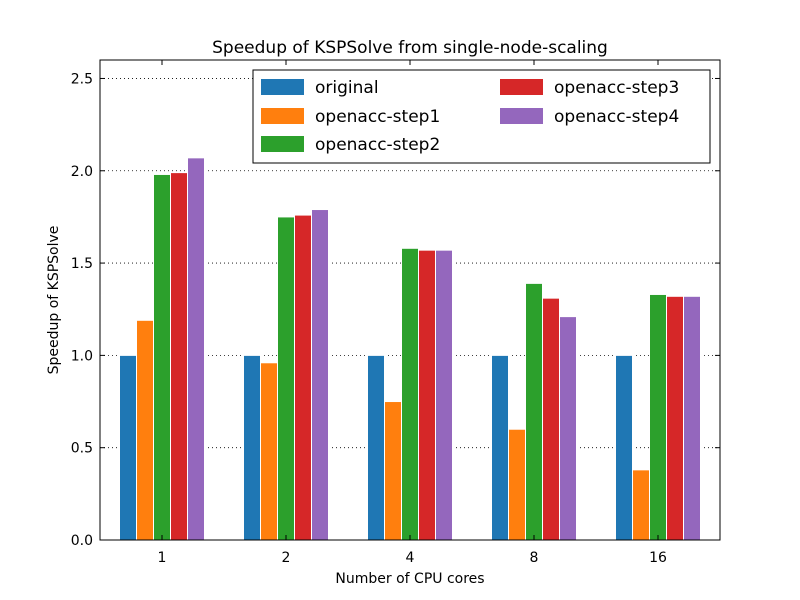  Describe the element at coordinates (521, 87) in the screenshot. I see `legend-swatch-openacc-step3` at that location.